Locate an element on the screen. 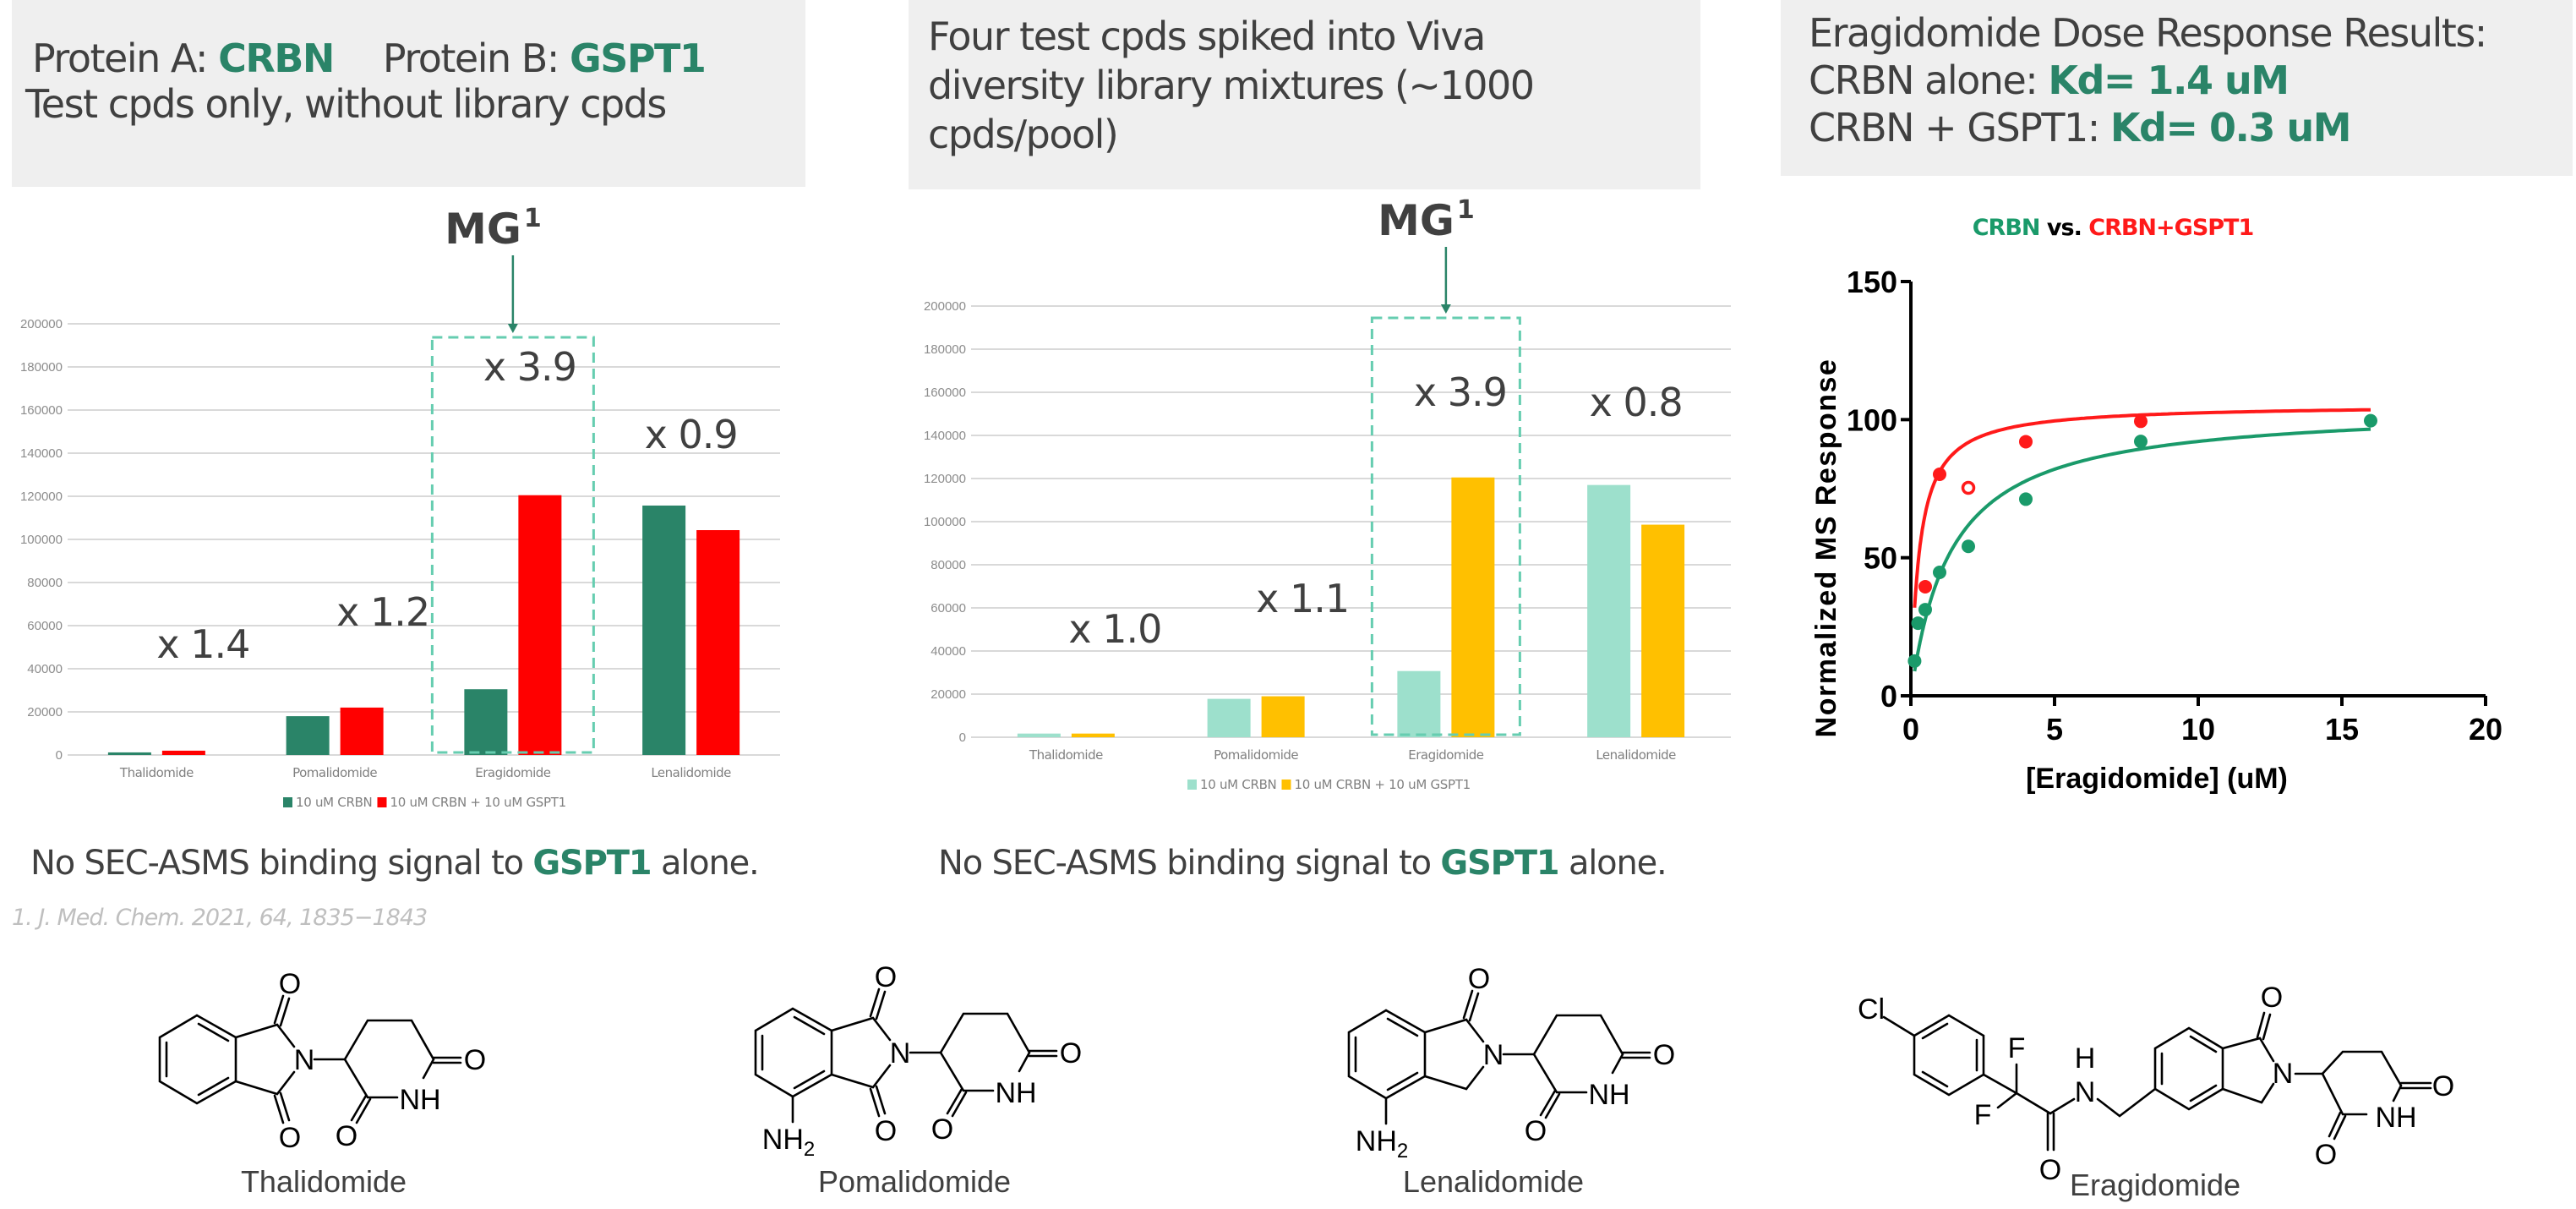 This screenshot has height=1209, width=2576. fold-change-label: x 1.2 is located at coordinates (382, 612).